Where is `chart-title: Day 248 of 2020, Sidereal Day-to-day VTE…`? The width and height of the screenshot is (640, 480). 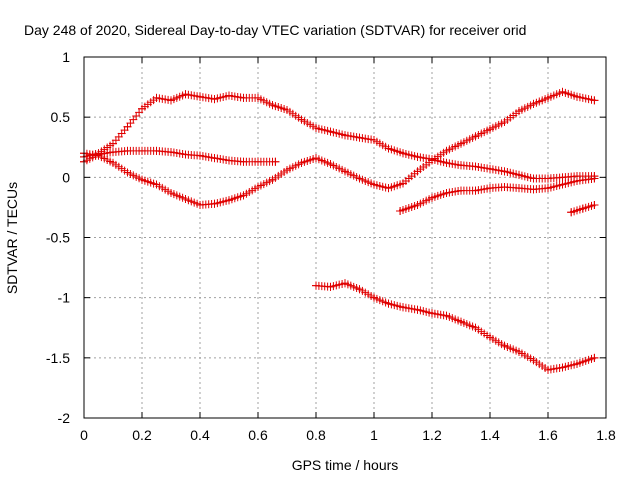
chart-title: Day 248 of 2020, Sidereal Day-to-day VTE… is located at coordinates (275, 30).